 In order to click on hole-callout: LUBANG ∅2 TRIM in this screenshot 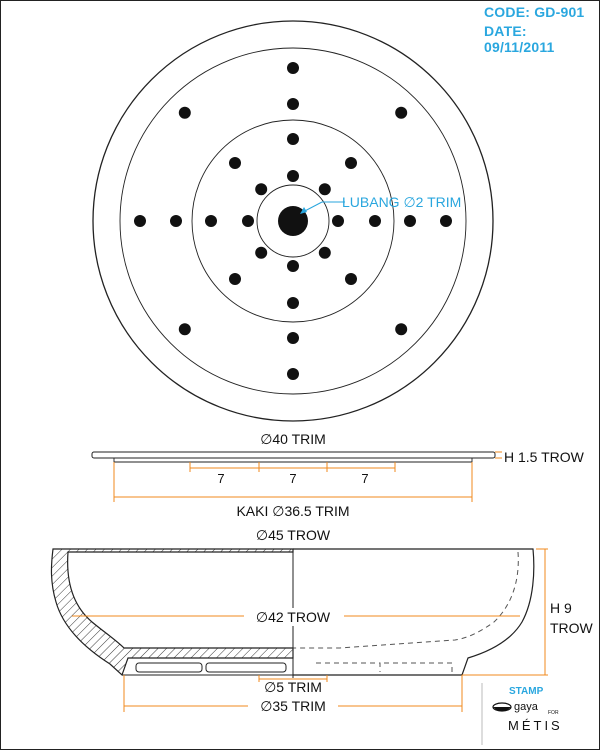, I will do `click(380, 204)`.